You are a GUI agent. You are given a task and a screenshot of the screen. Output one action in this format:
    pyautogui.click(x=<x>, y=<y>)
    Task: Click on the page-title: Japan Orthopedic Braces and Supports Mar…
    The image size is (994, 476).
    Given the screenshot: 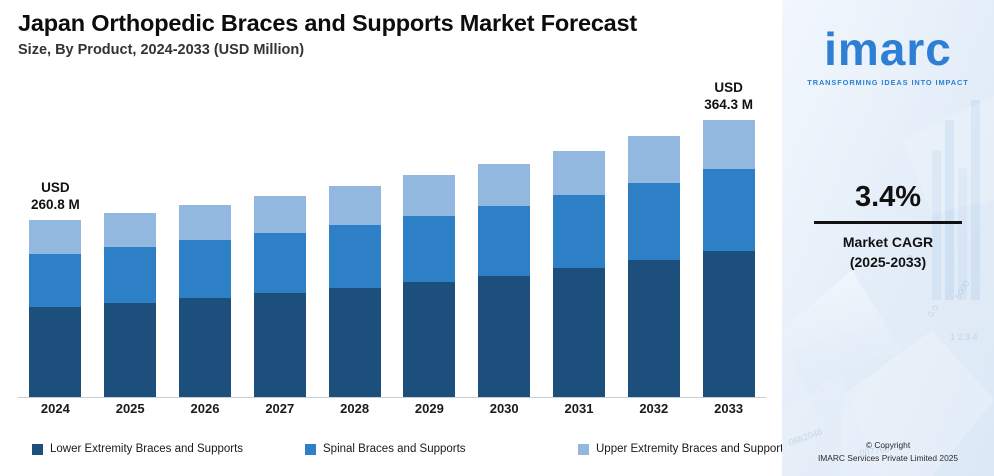 What is the action you would take?
    pyautogui.click(x=328, y=23)
    